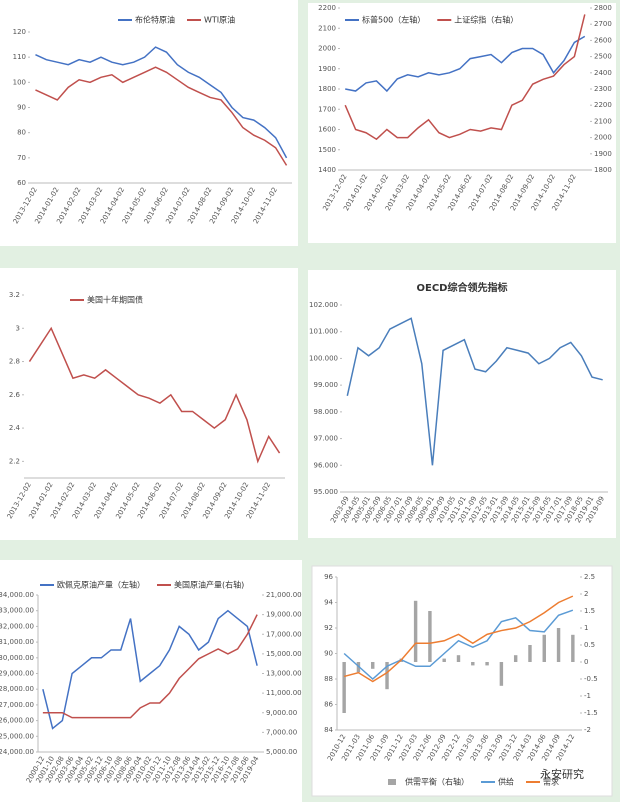 This screenshot has height=802, width=620. Describe the element at coordinates (17, 674) in the screenshot. I see `y-tick-label: 29,000.00` at that location.